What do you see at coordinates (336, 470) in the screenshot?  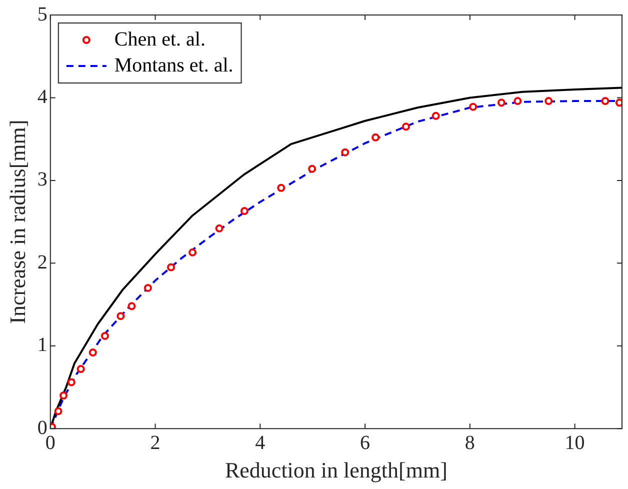 I see `x-axis-title: Reduction in length[mm]` at bounding box center [336, 470].